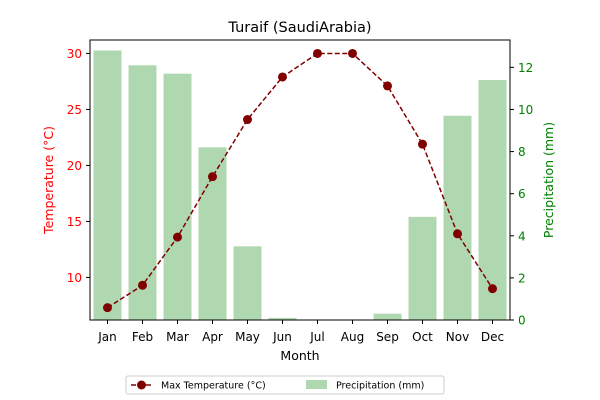 Image resolution: width=600 pixels, height=400 pixels. What do you see at coordinates (282, 337) in the screenshot?
I see `x-tick-label: Jun` at bounding box center [282, 337].